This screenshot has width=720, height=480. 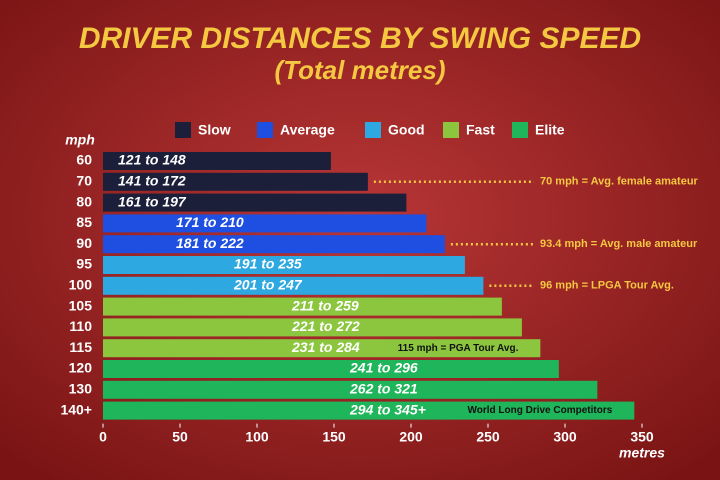 I want to click on value-label: 294 to 345+, so click(x=387, y=409).